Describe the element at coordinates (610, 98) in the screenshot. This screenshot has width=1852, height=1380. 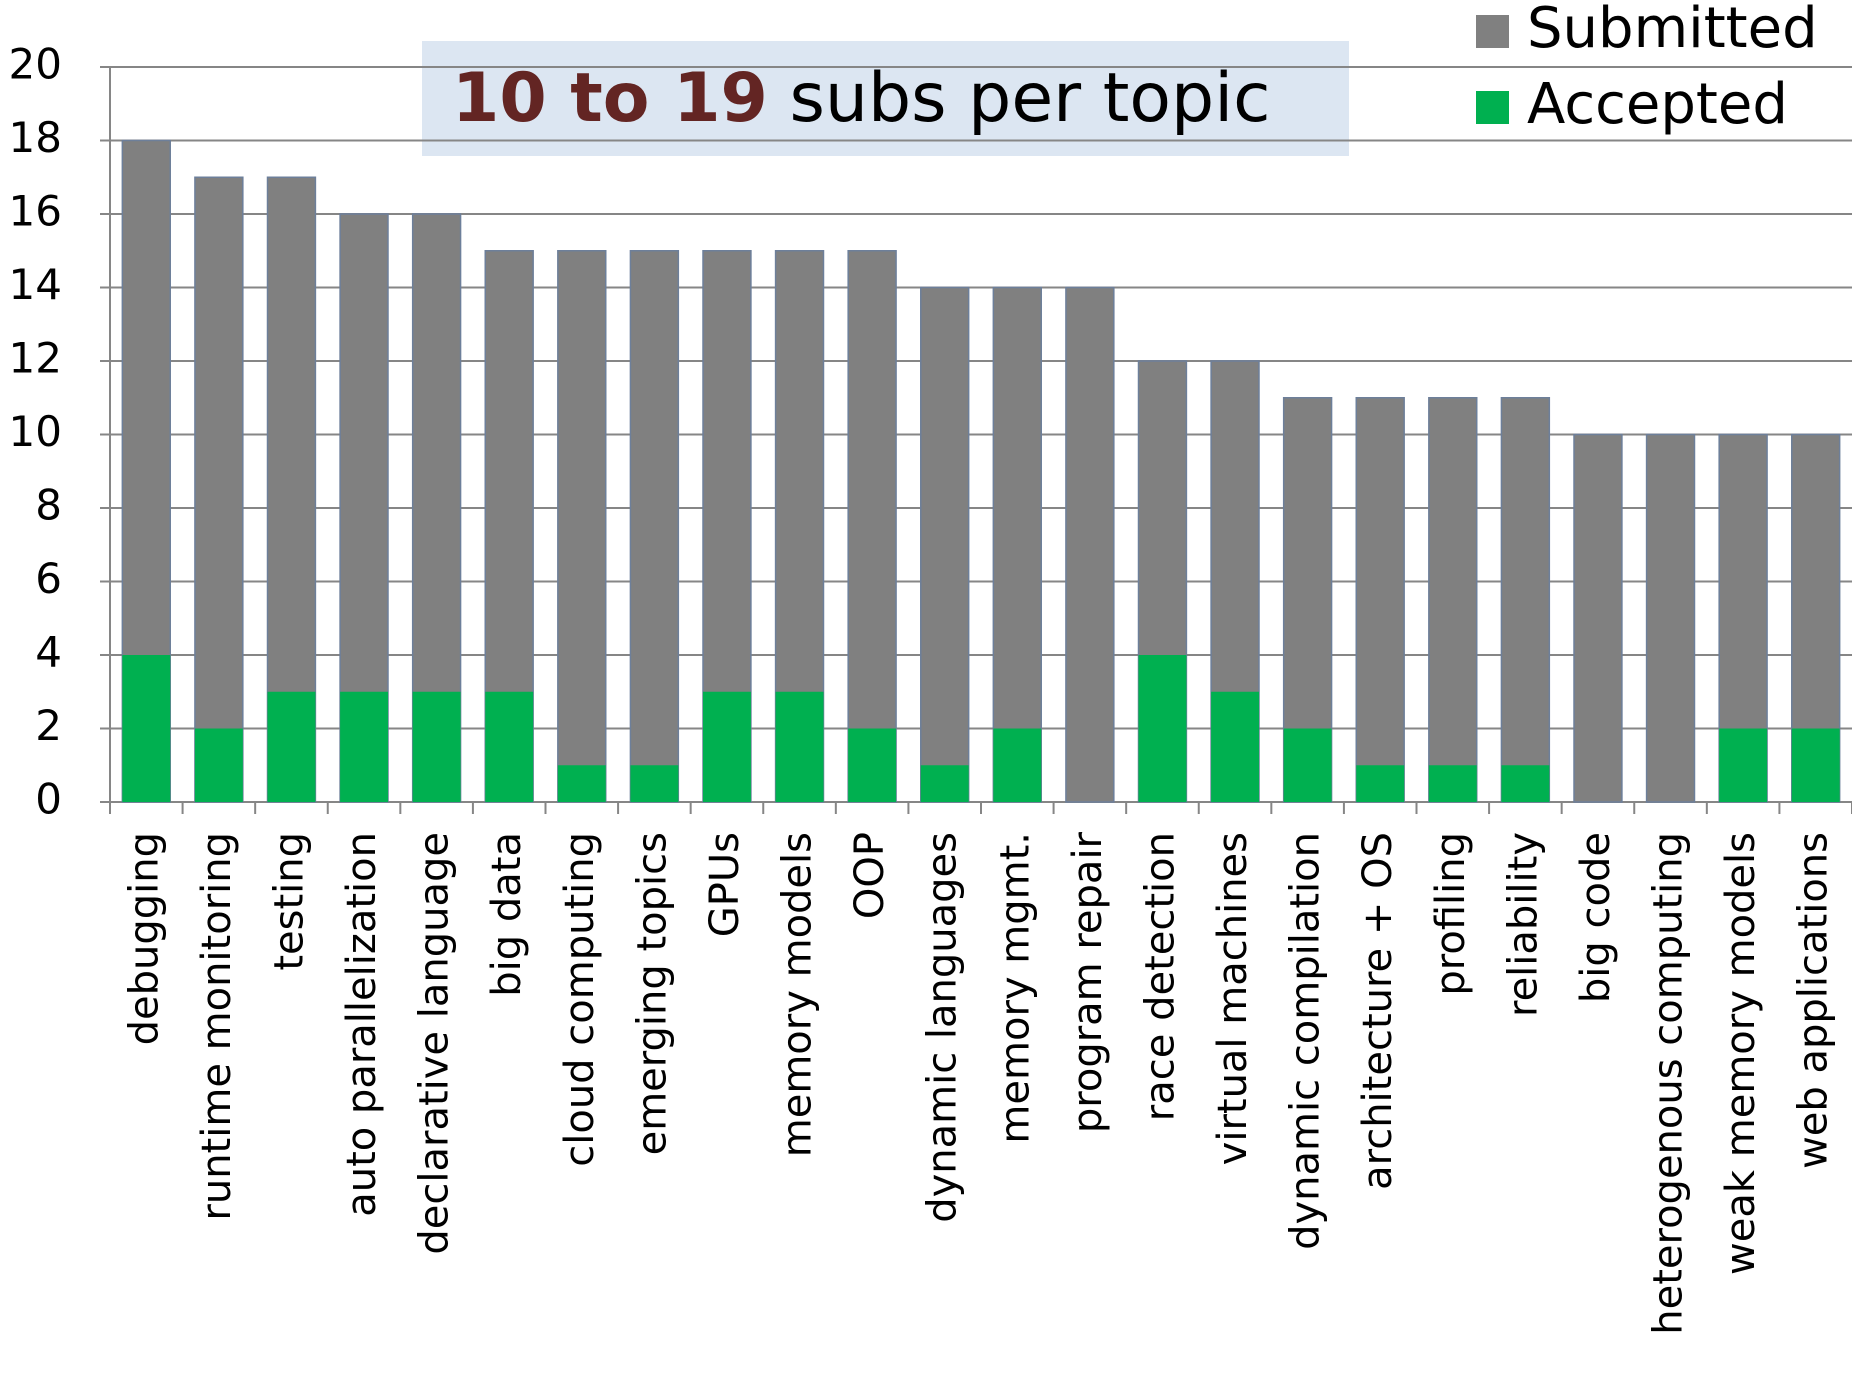
I see `title-highlight: 10 to 19` at that location.